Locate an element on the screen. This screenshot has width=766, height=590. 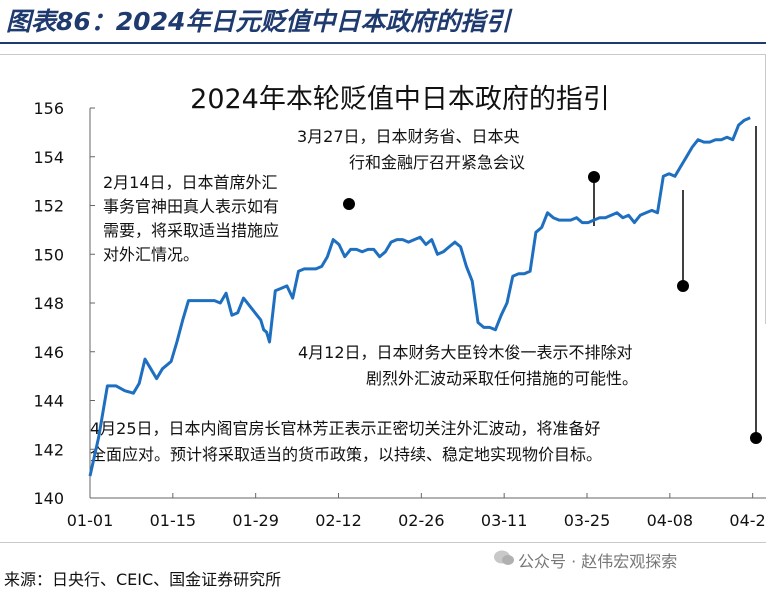
x-tick-label: 04-08 is located at coordinates (670, 520).